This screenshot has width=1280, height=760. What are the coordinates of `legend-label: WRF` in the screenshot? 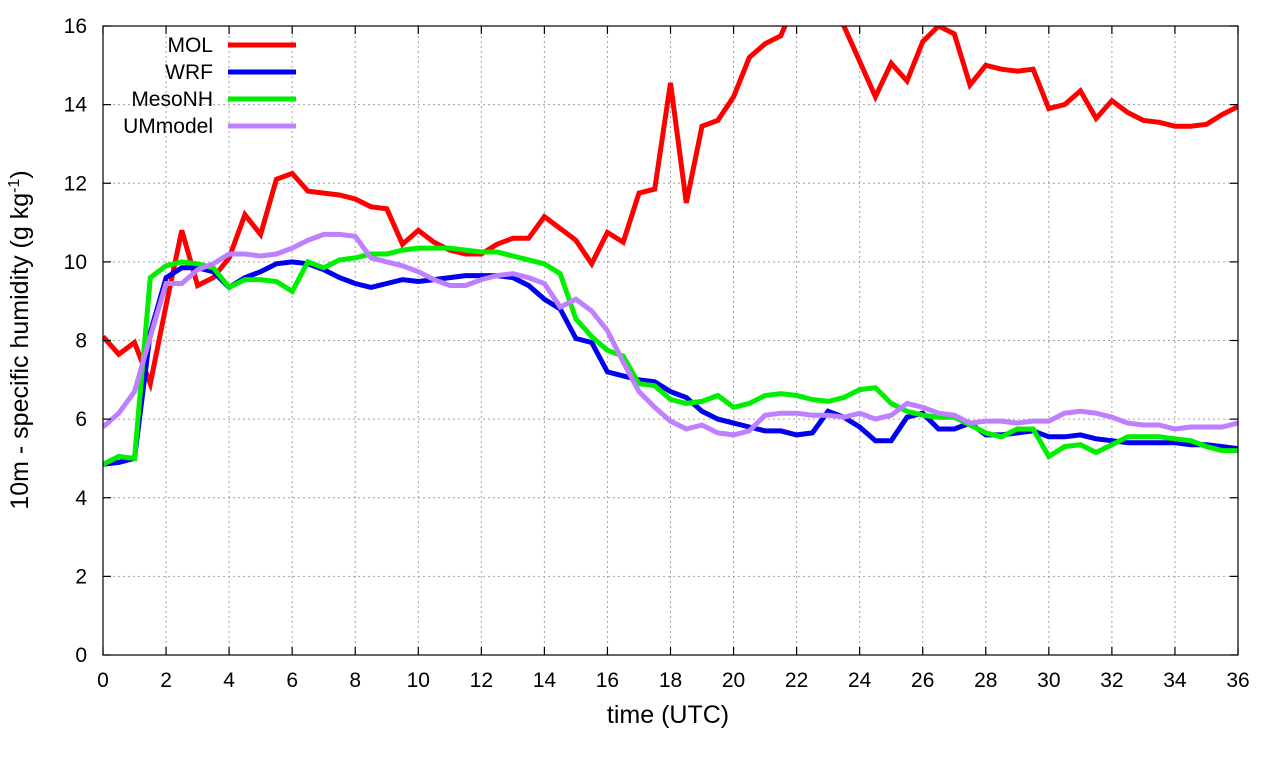 It's located at (189, 72).